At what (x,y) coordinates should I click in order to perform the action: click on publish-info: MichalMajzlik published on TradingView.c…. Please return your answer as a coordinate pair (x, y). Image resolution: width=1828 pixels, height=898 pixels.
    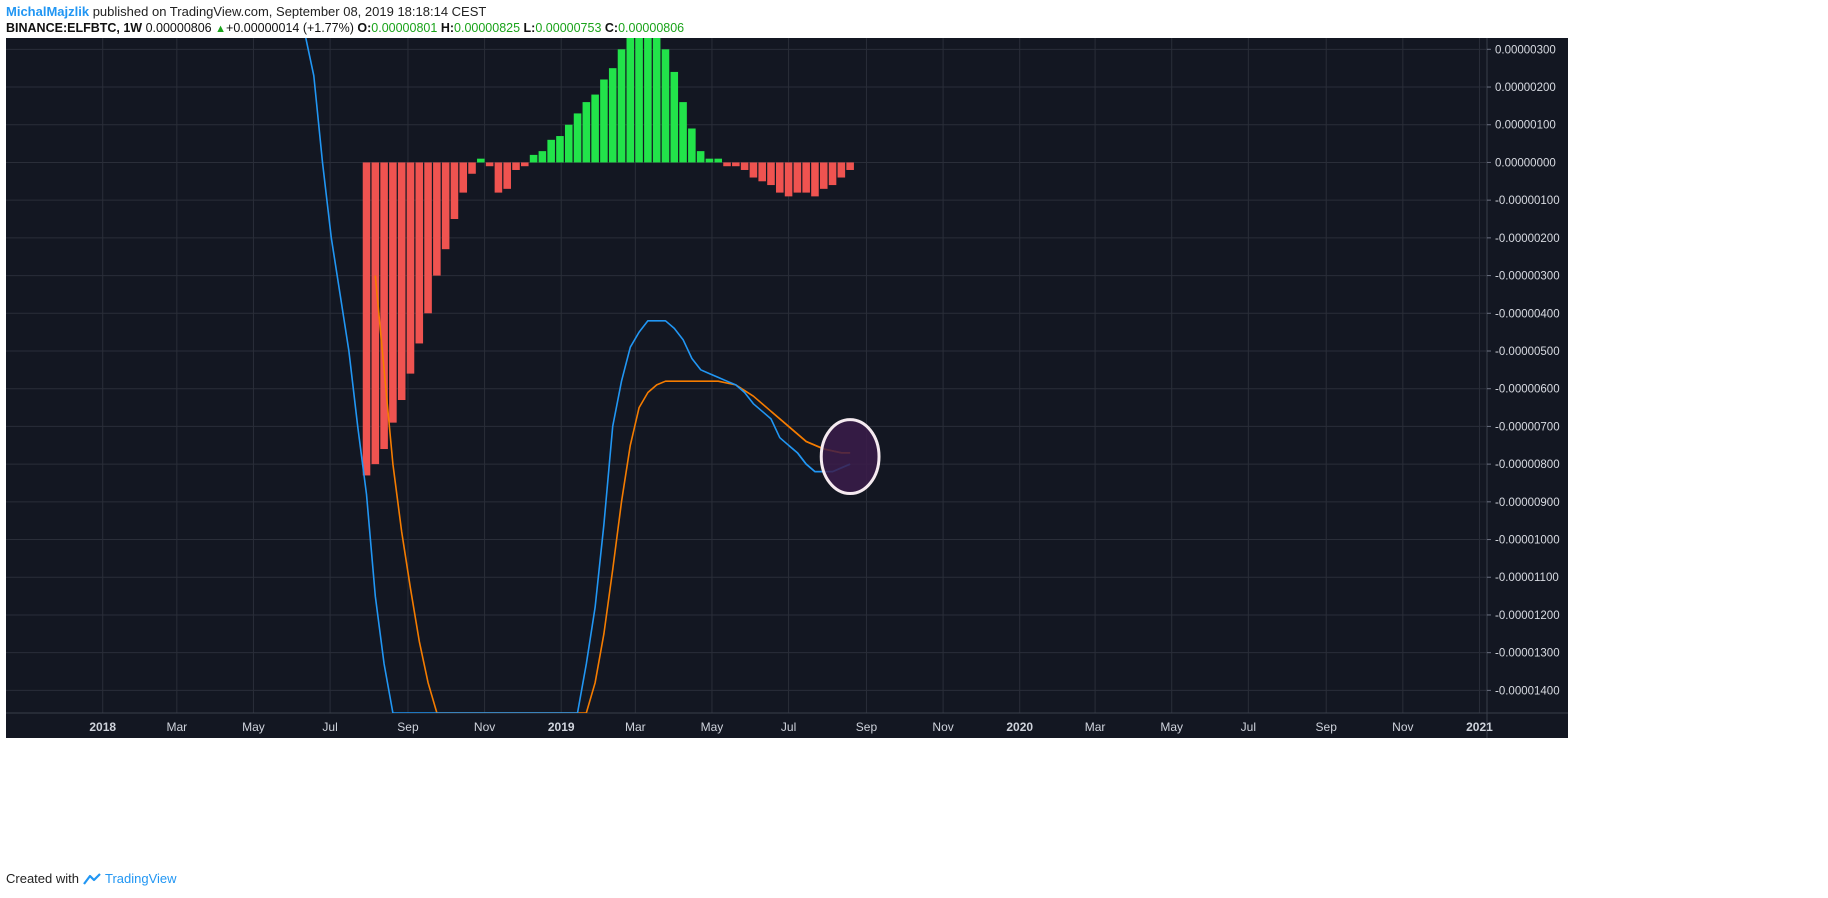
    Looking at the image, I should click on (246, 11).